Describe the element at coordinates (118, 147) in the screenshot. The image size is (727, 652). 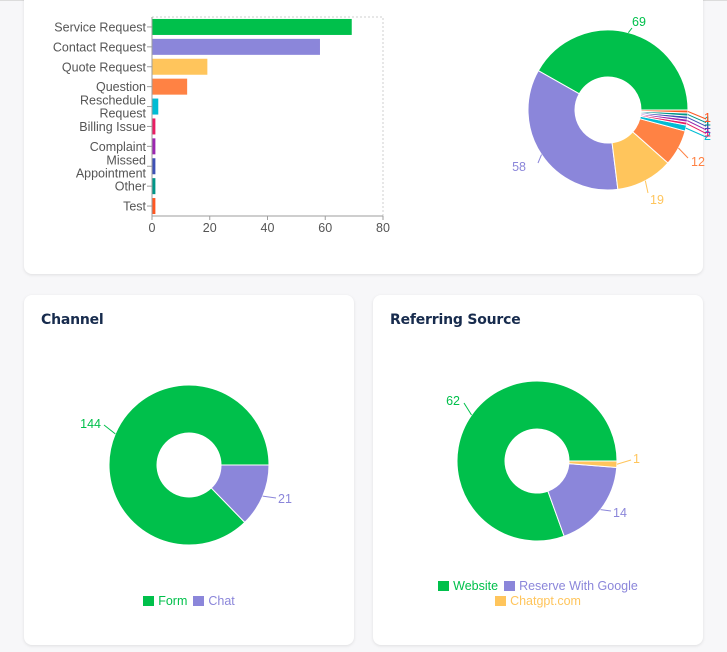
I see `y-tick-label: Complaint` at that location.